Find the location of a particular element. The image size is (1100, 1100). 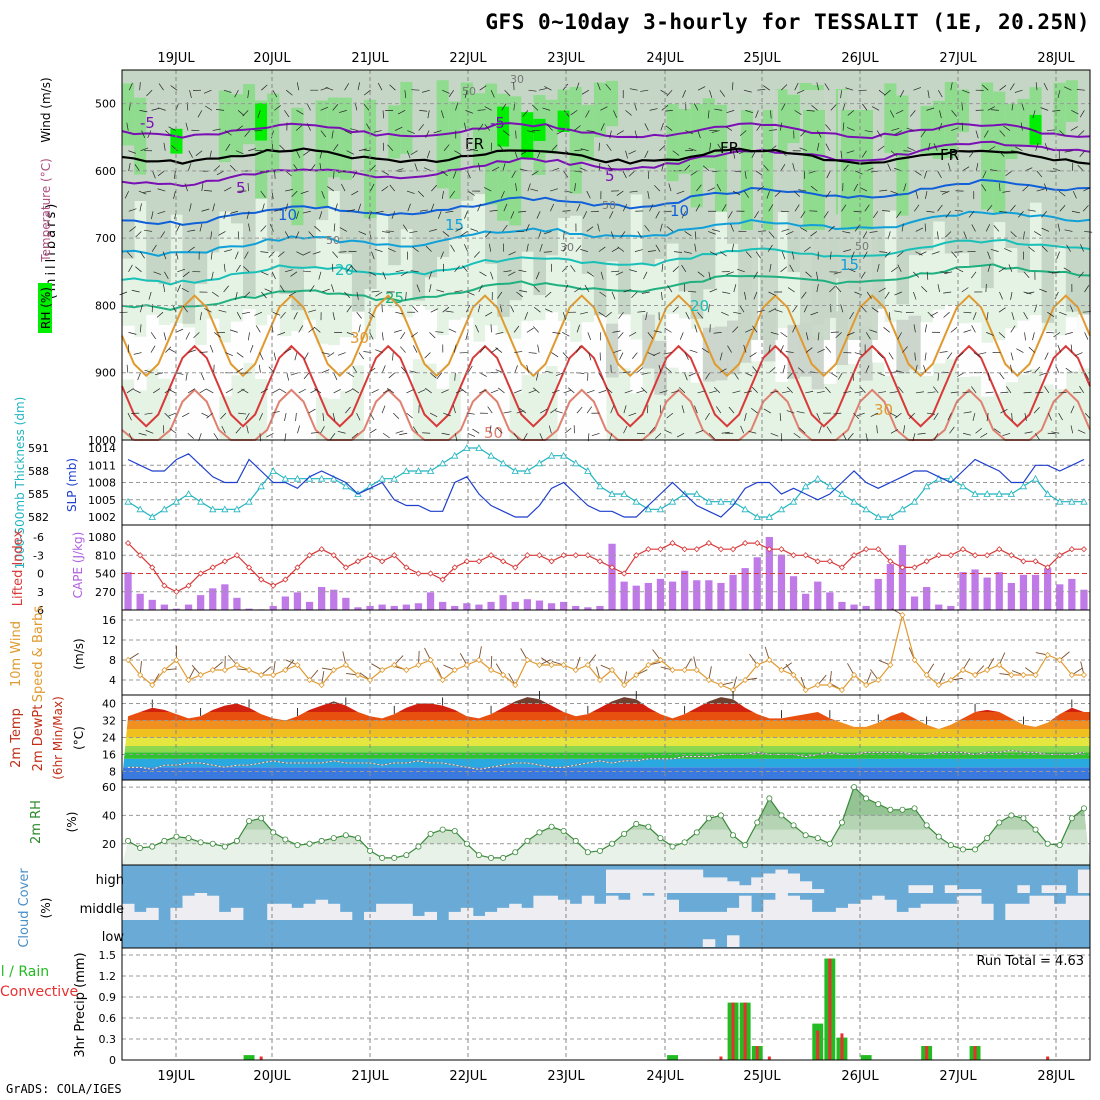

rh-shade-bright is located at coordinates (503, 126).